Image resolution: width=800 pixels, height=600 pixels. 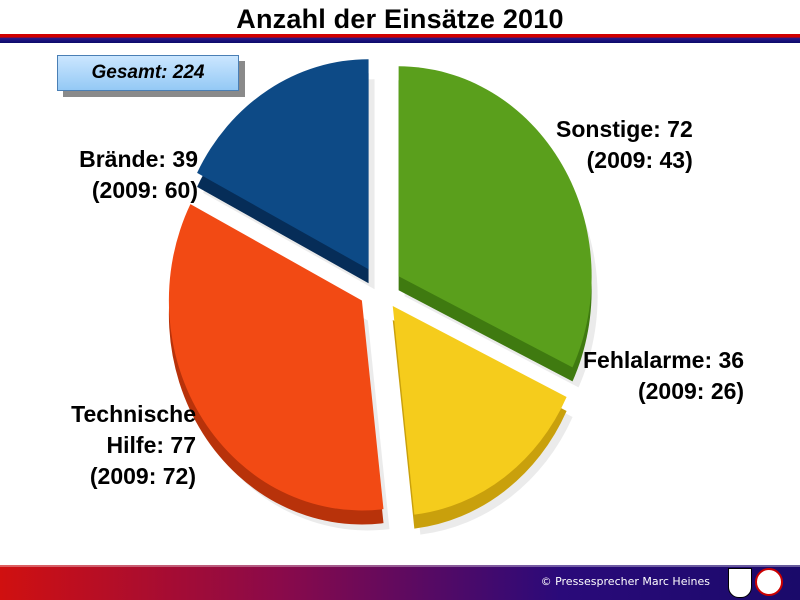 I want to click on label-technische-line2: Hilfe: 77, so click(x=151, y=445).